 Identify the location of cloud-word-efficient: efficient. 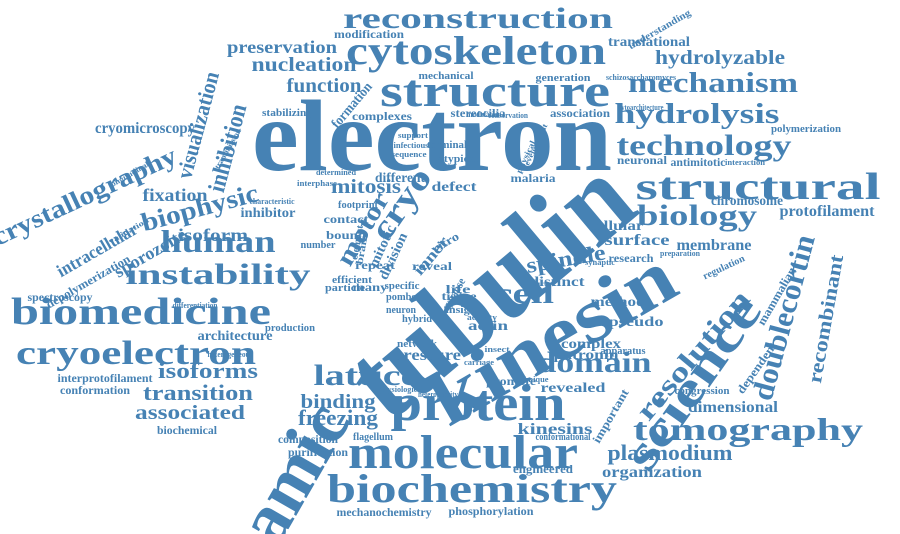
(352, 280).